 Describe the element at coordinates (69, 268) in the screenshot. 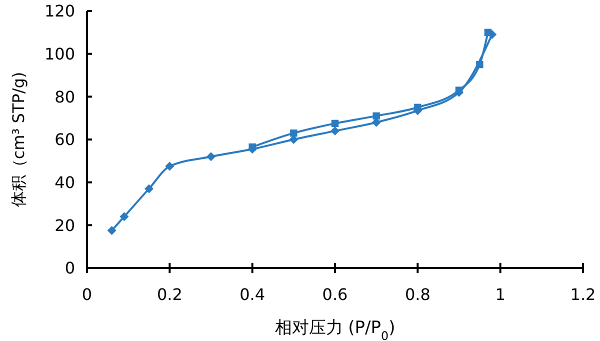

I see `y-tick-label: 0` at that location.